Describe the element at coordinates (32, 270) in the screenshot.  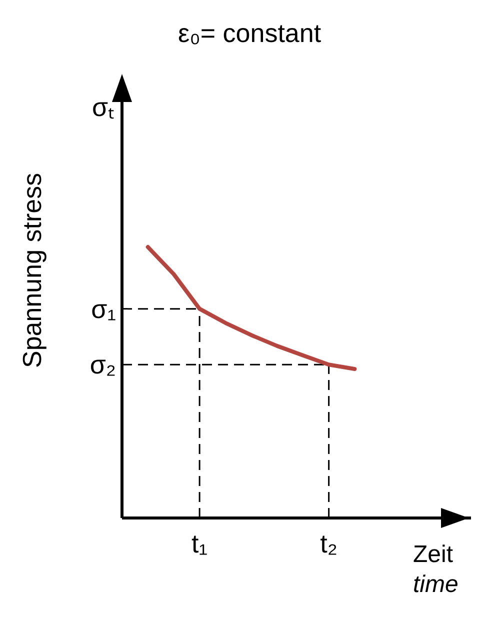
I see `y-axis-title: Spannung stress` at that location.